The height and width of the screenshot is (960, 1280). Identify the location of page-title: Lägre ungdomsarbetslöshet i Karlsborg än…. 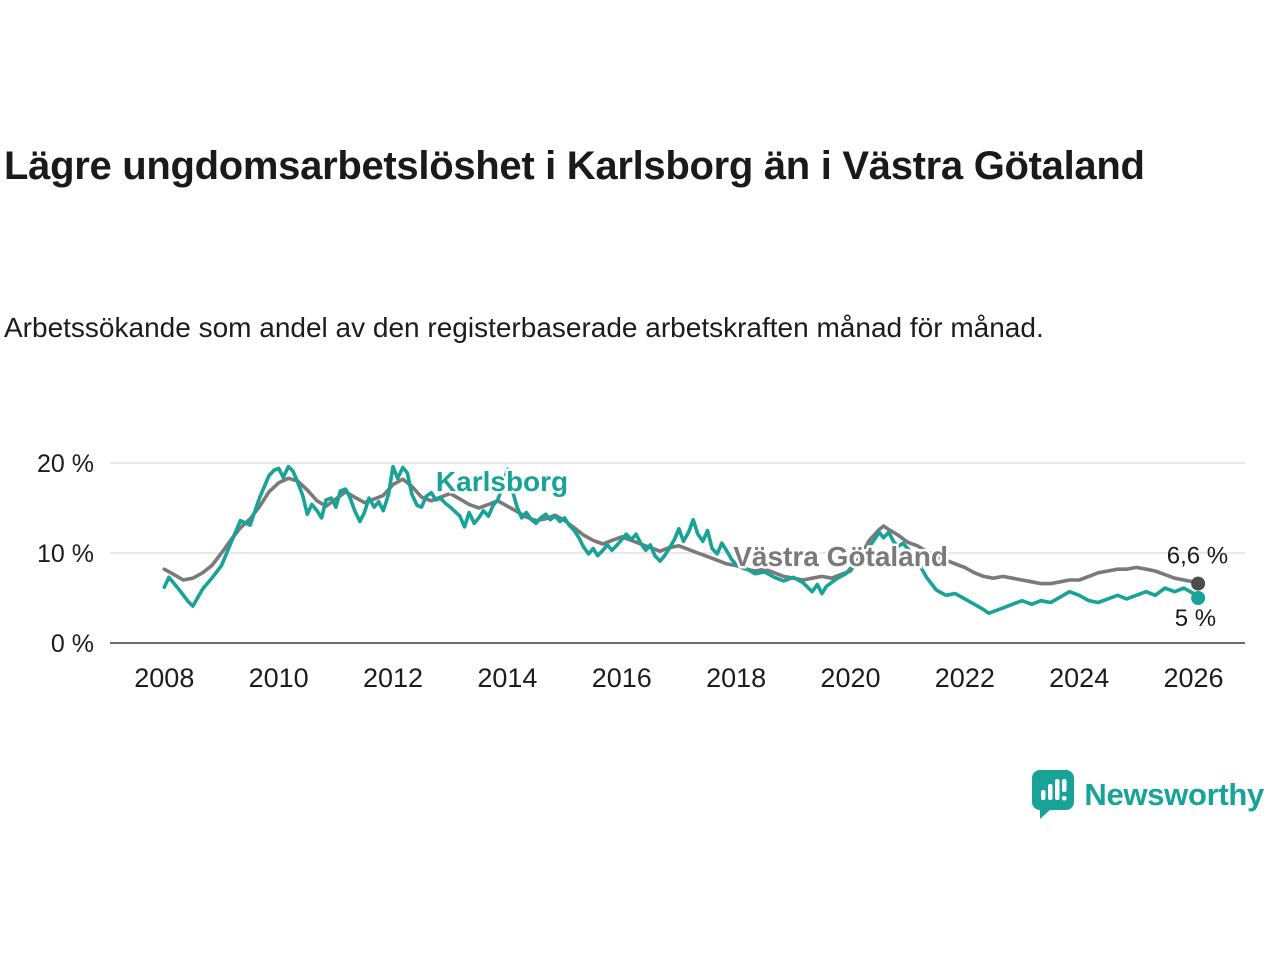
(574, 166).